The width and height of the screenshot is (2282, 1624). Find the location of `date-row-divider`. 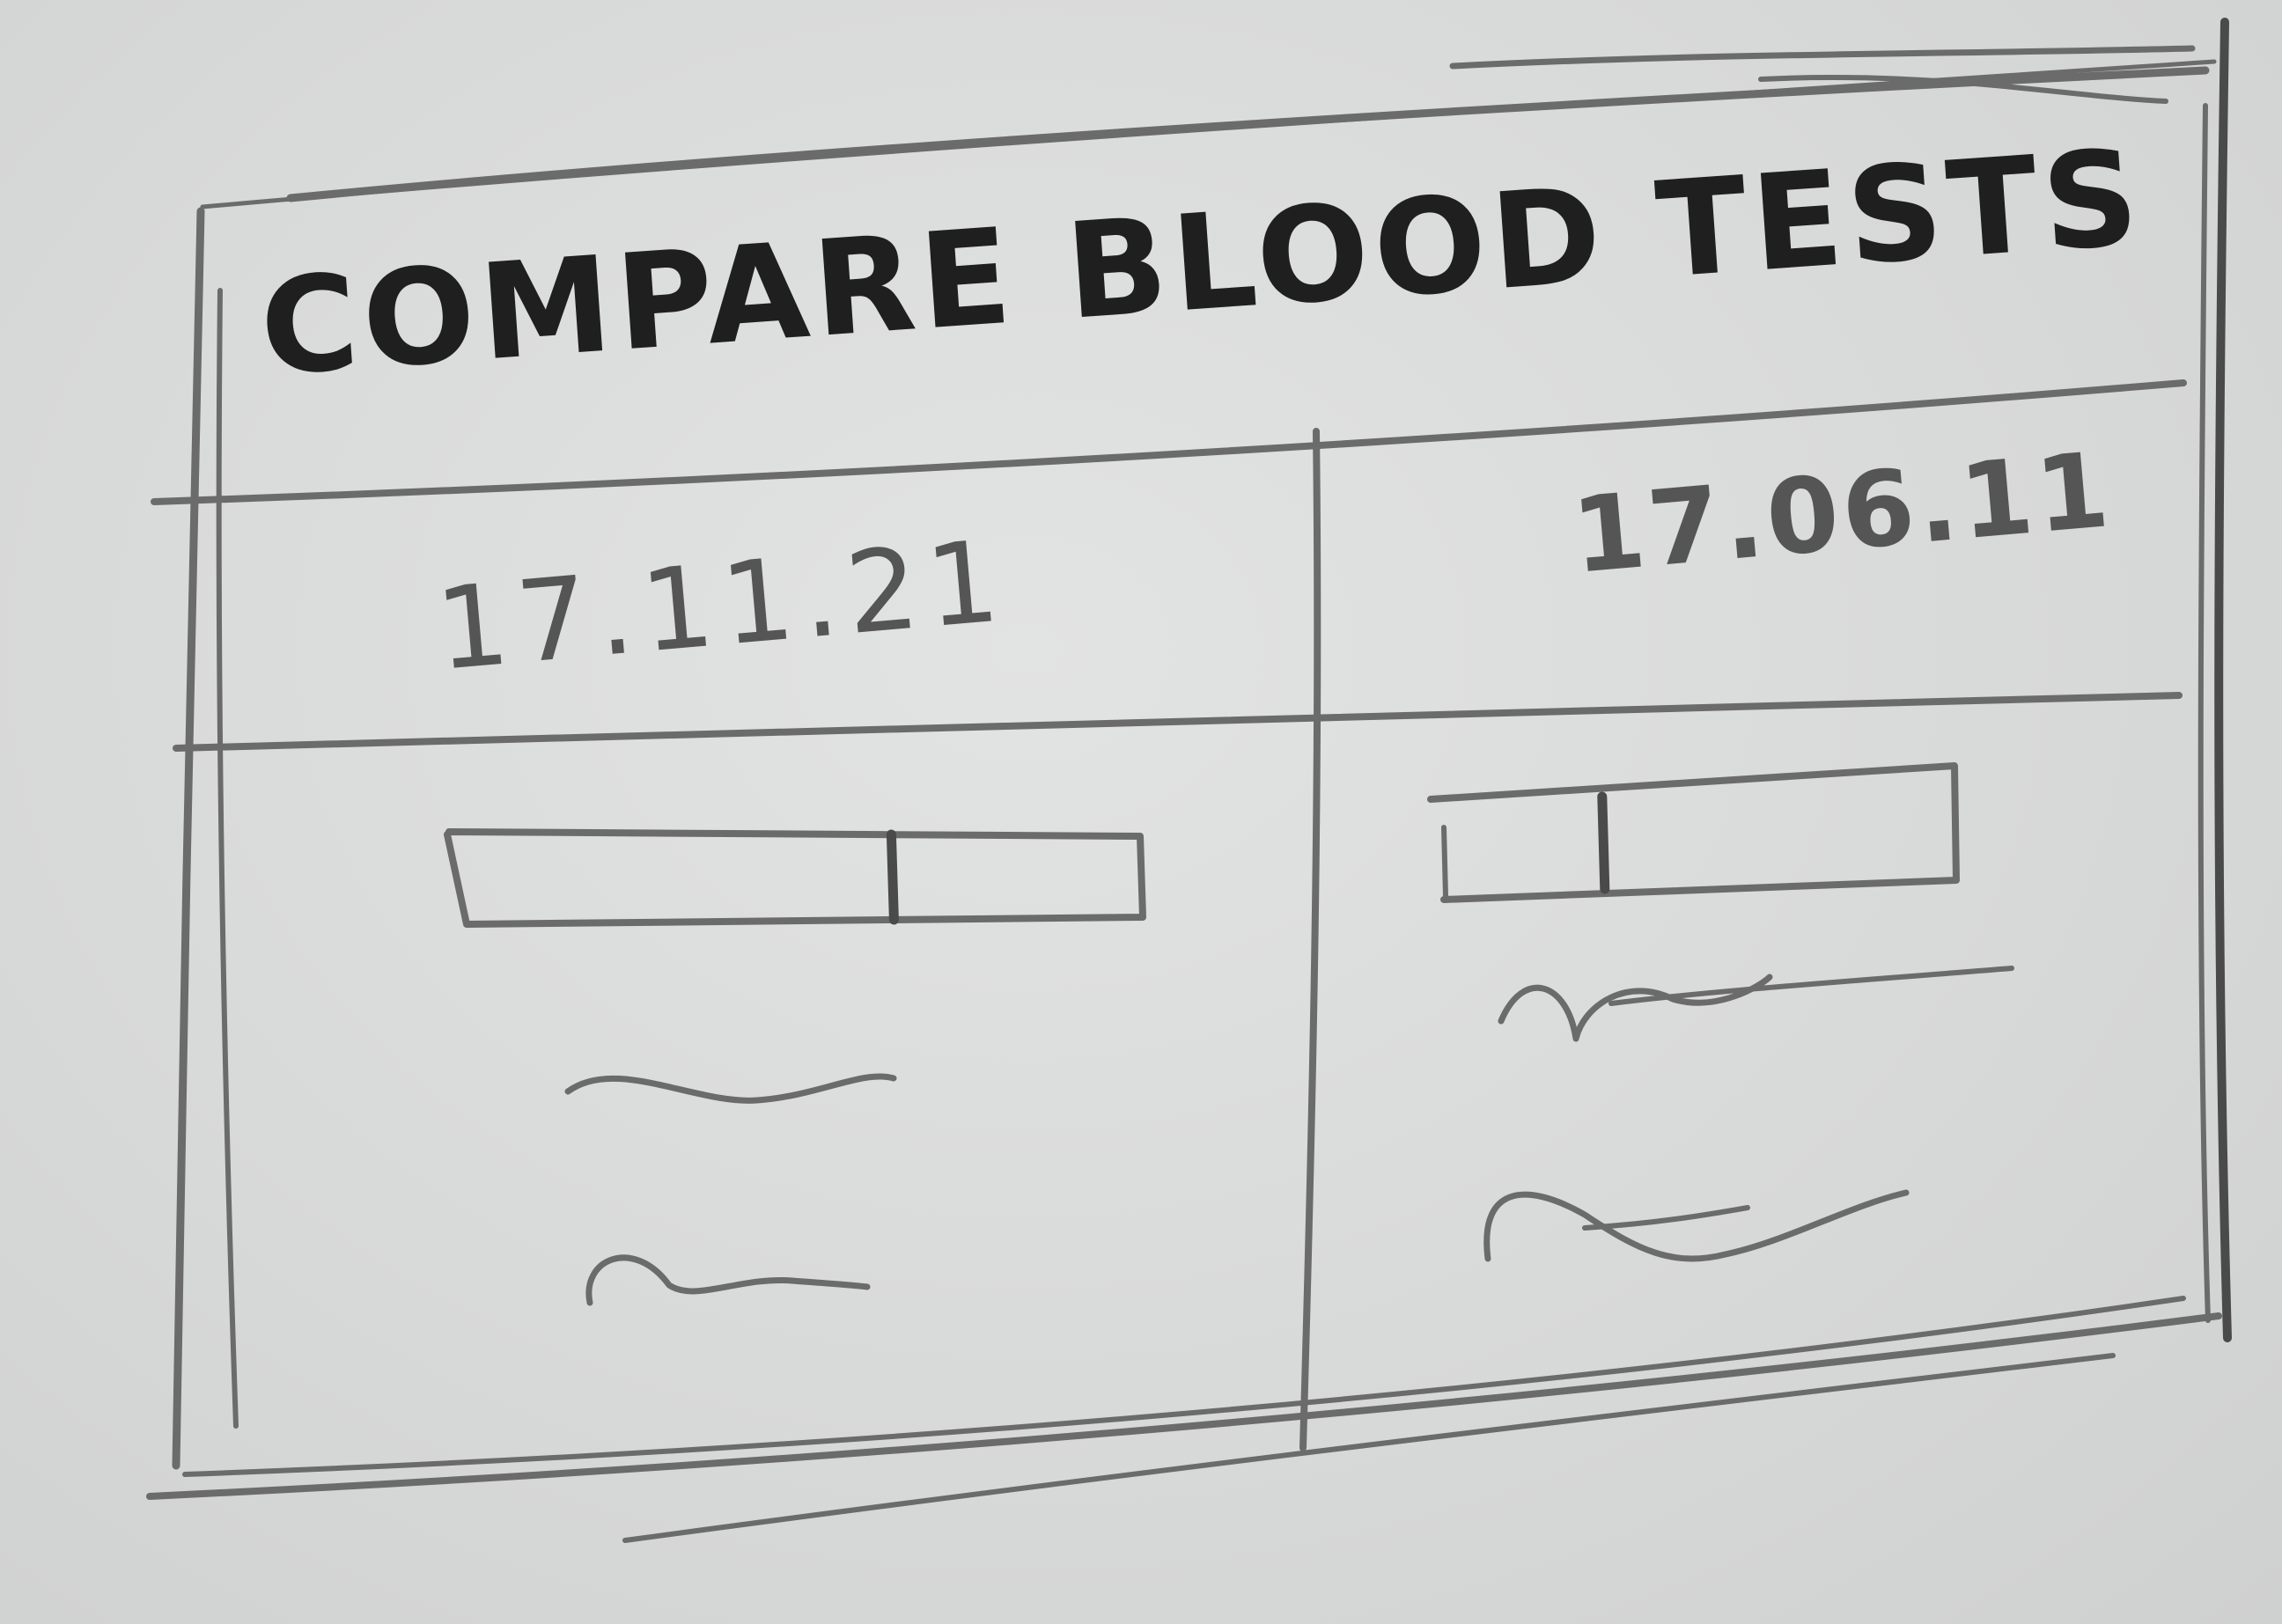

date-row-divider is located at coordinates (1178, 722).